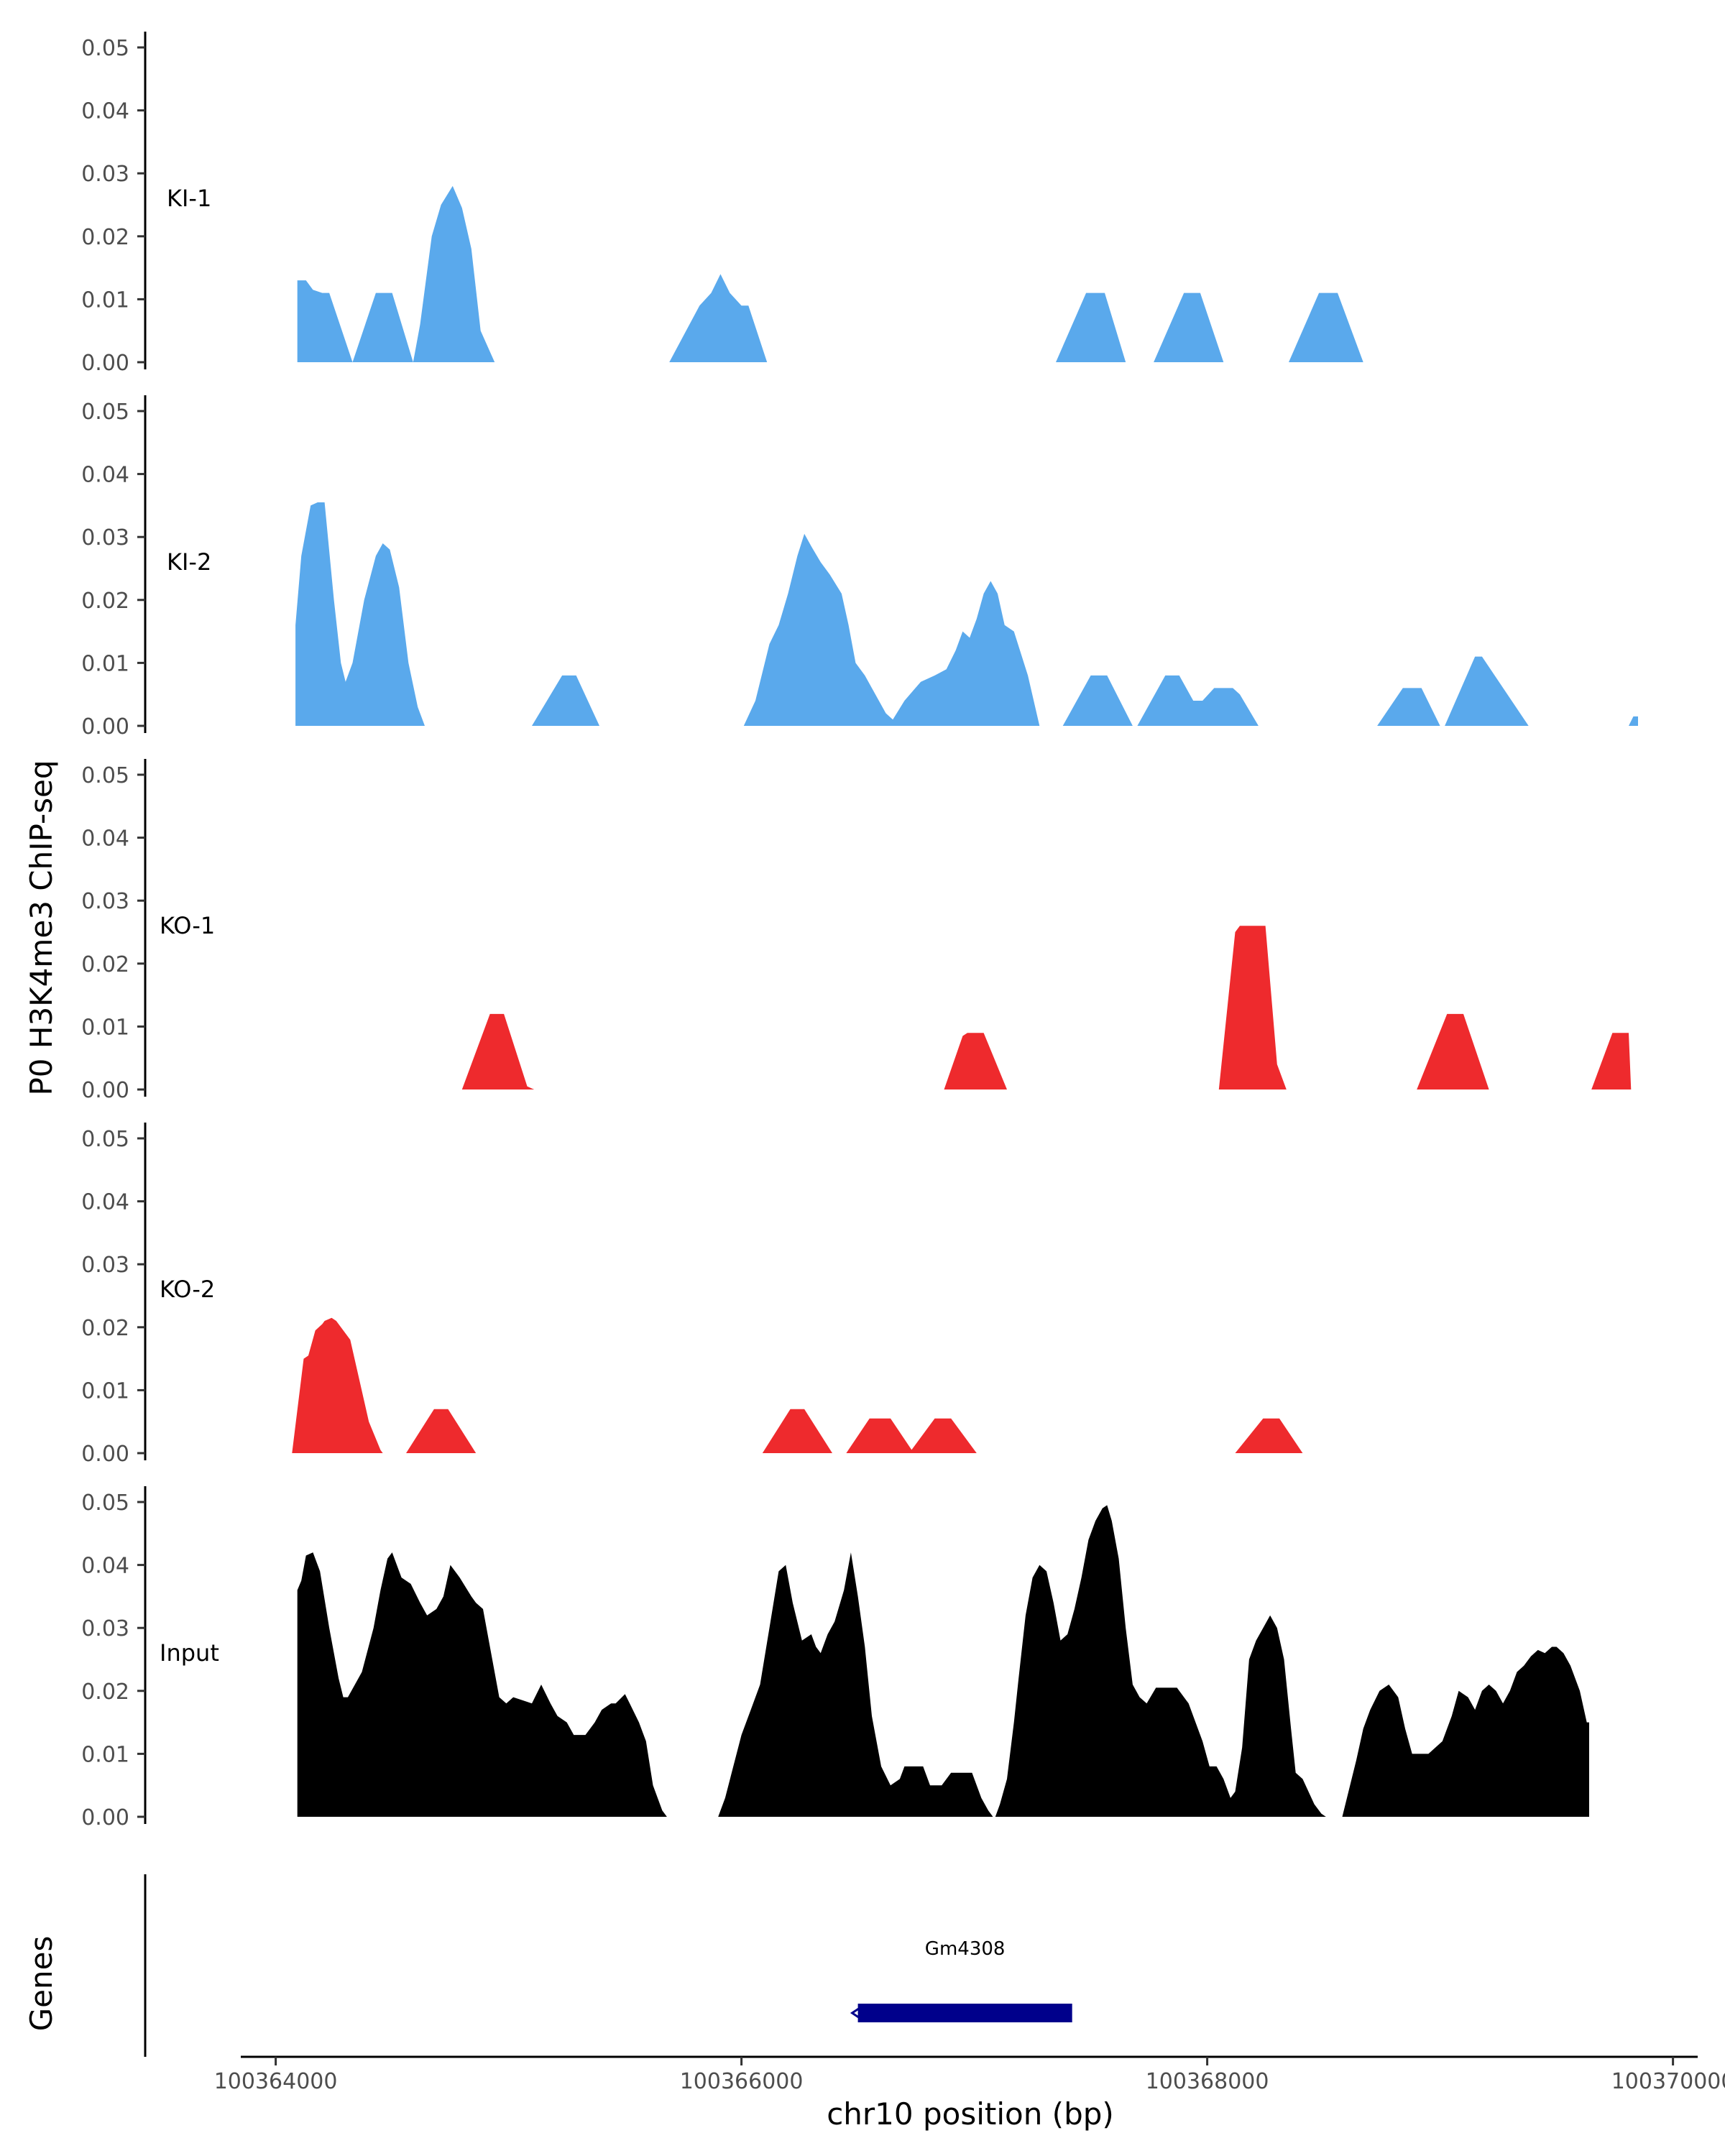 The image size is (1725, 2156). I want to click on gene-track: Gm4308, so click(608, 1965).